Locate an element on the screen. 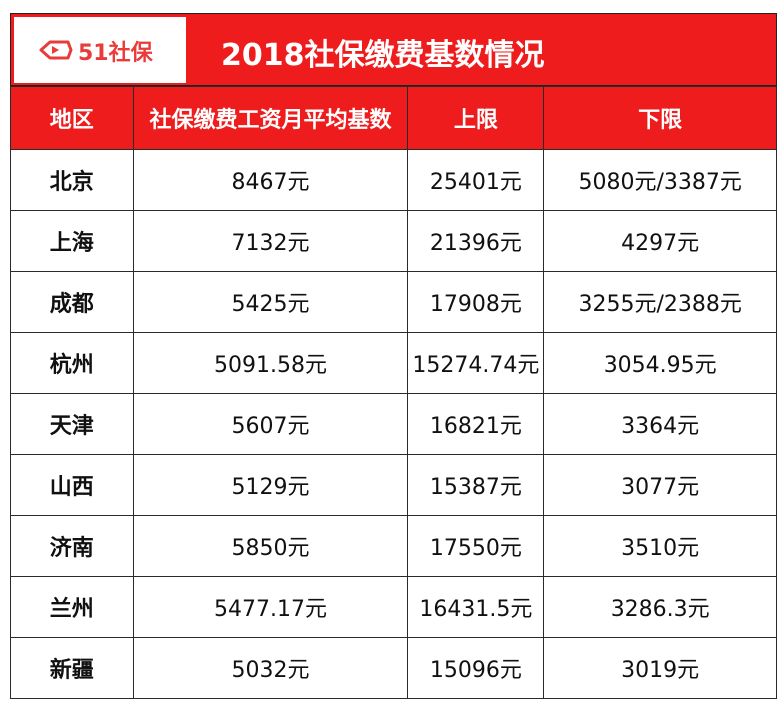  cell-average-base: 5091.58元 is located at coordinates (270, 363).